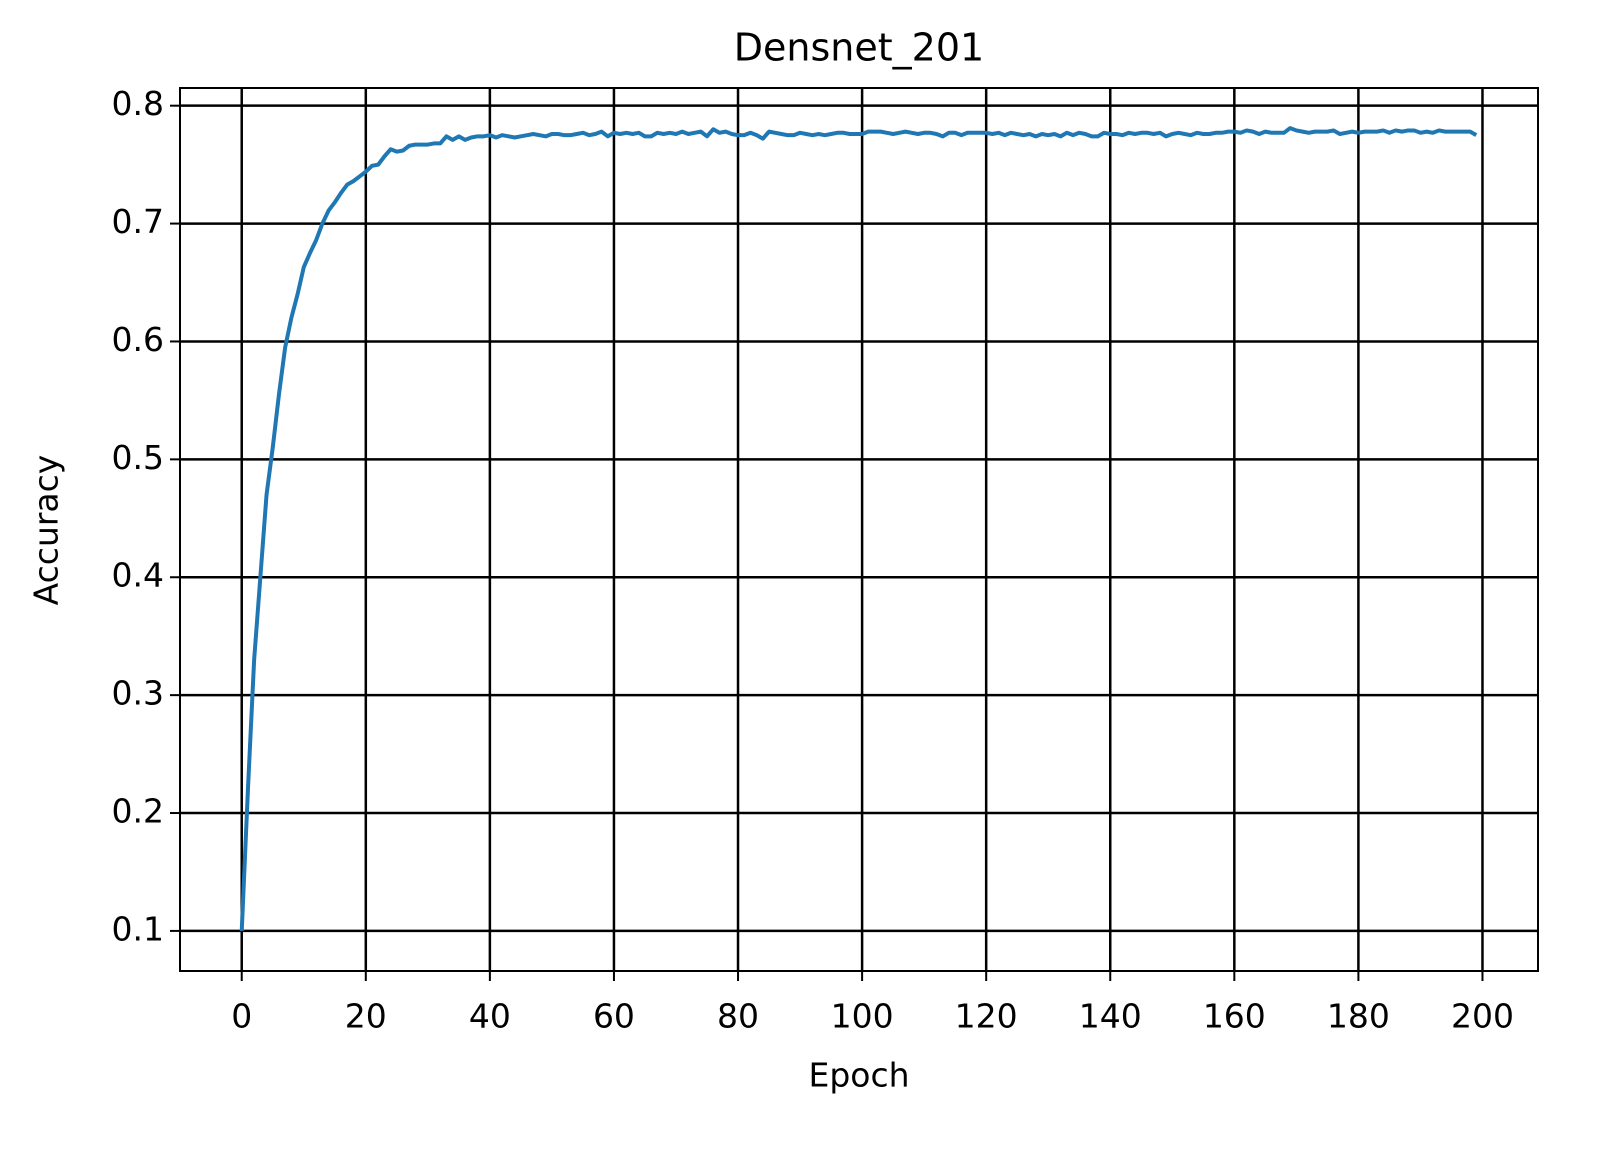  What do you see at coordinates (859, 48) in the screenshot?
I see `chart-title: Densnet_201` at bounding box center [859, 48].